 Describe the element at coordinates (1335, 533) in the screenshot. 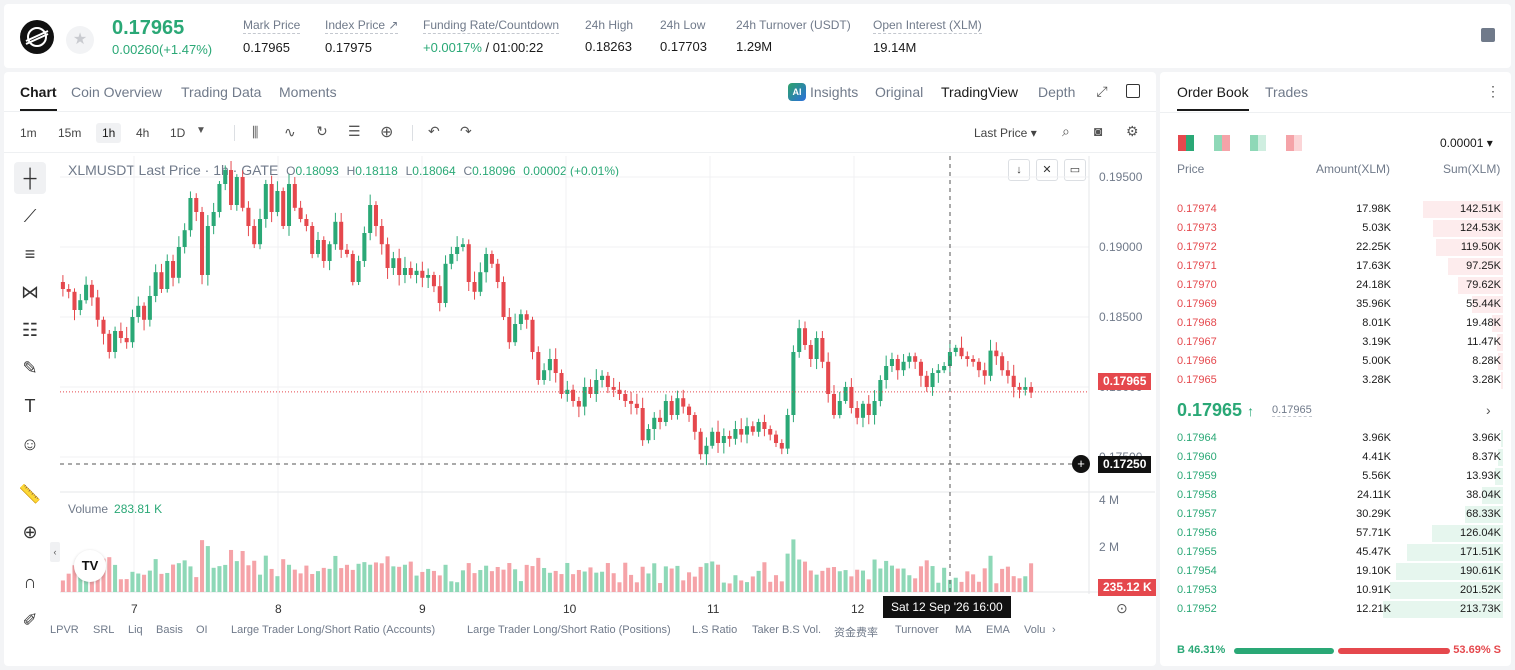

I see `bid-row: 0.17956 57.71K 126.04K` at that location.